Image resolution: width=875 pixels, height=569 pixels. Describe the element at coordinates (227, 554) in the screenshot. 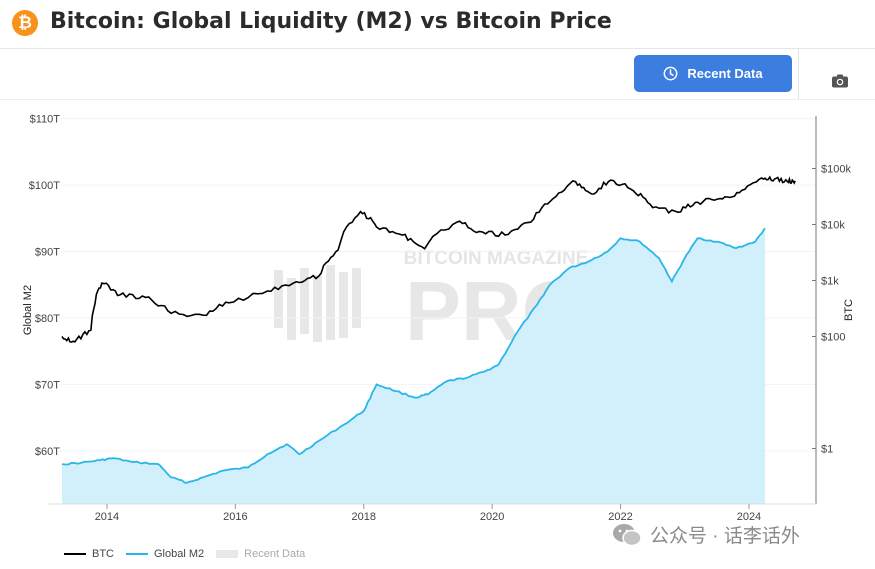

I see `legend-swatch-recent` at that location.